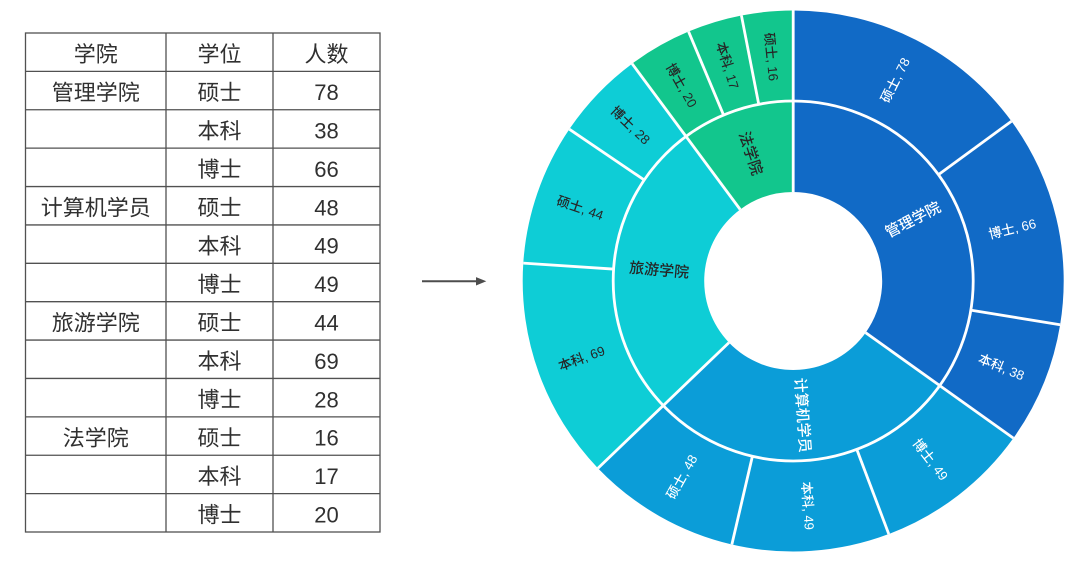 The image size is (1080, 569). What do you see at coordinates (326, 476) in the screenshot?
I see `svg-text: 17` at bounding box center [326, 476].